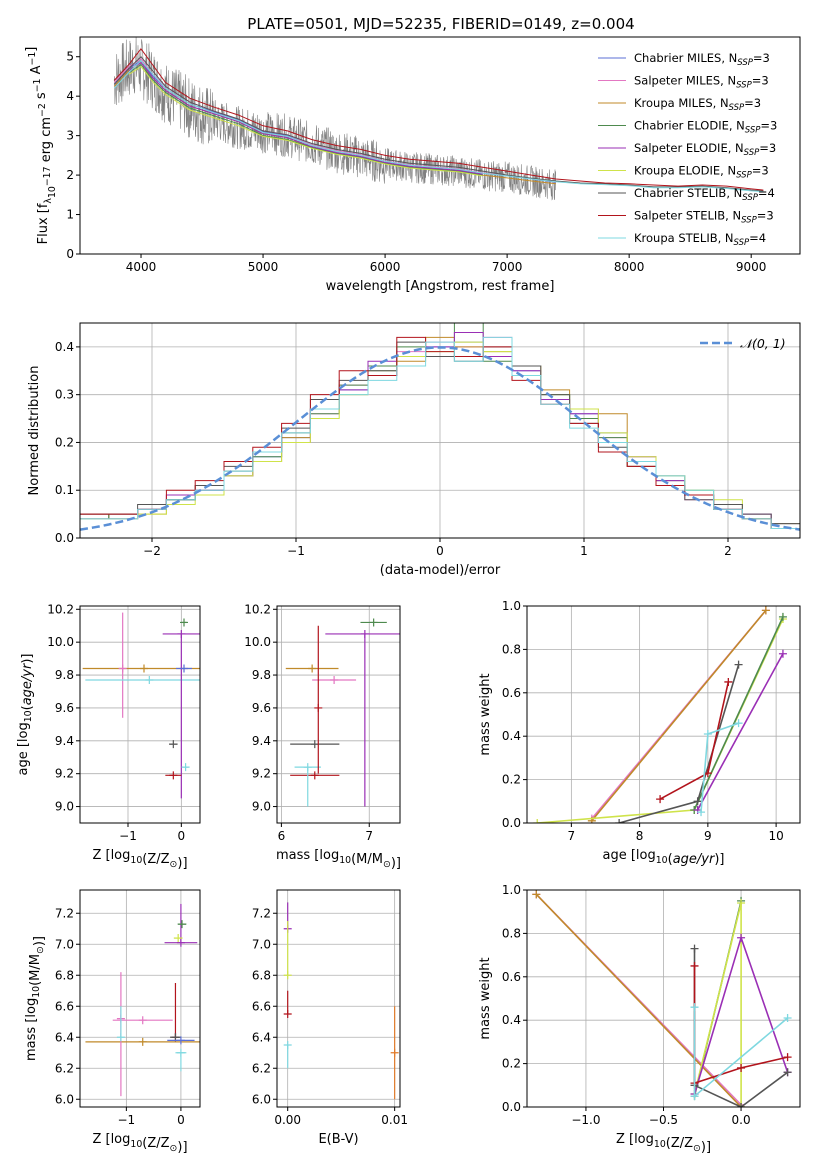 The image size is (819, 1174). Describe the element at coordinates (338, 859) in the screenshot. I see `x-axis-label: mass [log10(M/M⊙)]` at that location.